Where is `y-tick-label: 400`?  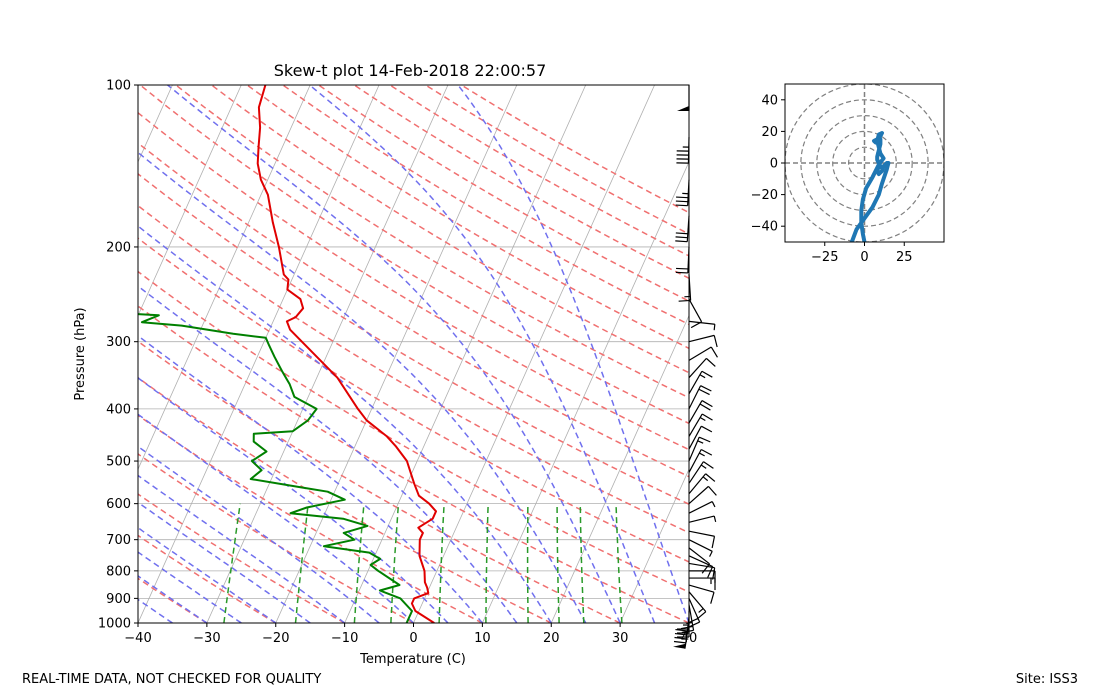
y-tick-label: 400 is located at coordinates (118, 409).